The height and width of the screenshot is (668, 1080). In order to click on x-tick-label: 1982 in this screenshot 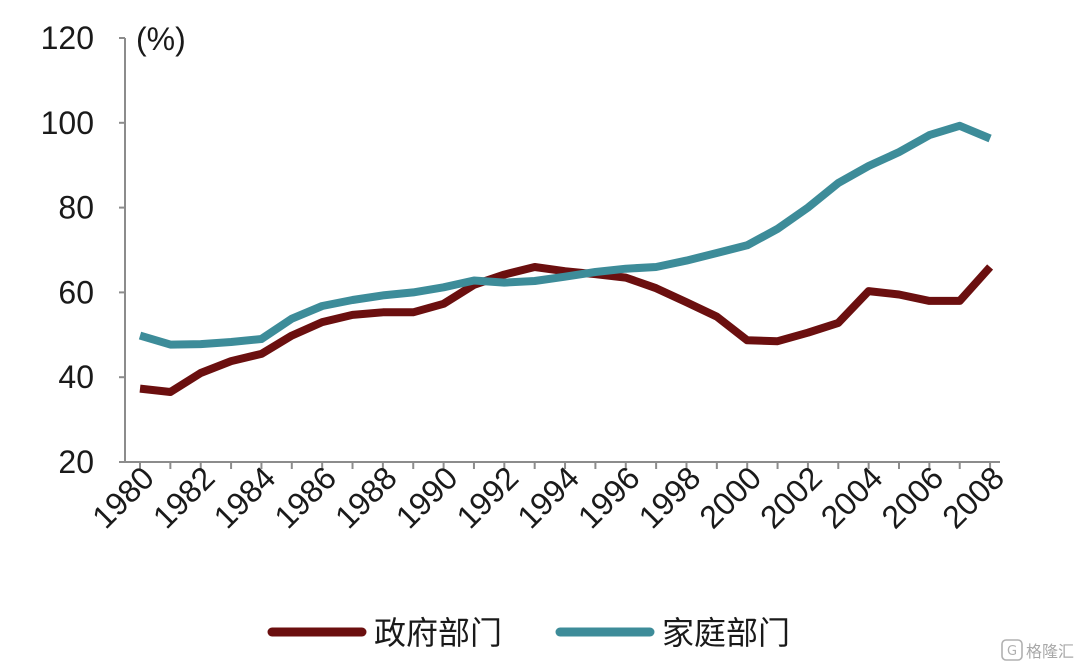, I will do `click(184, 497)`.